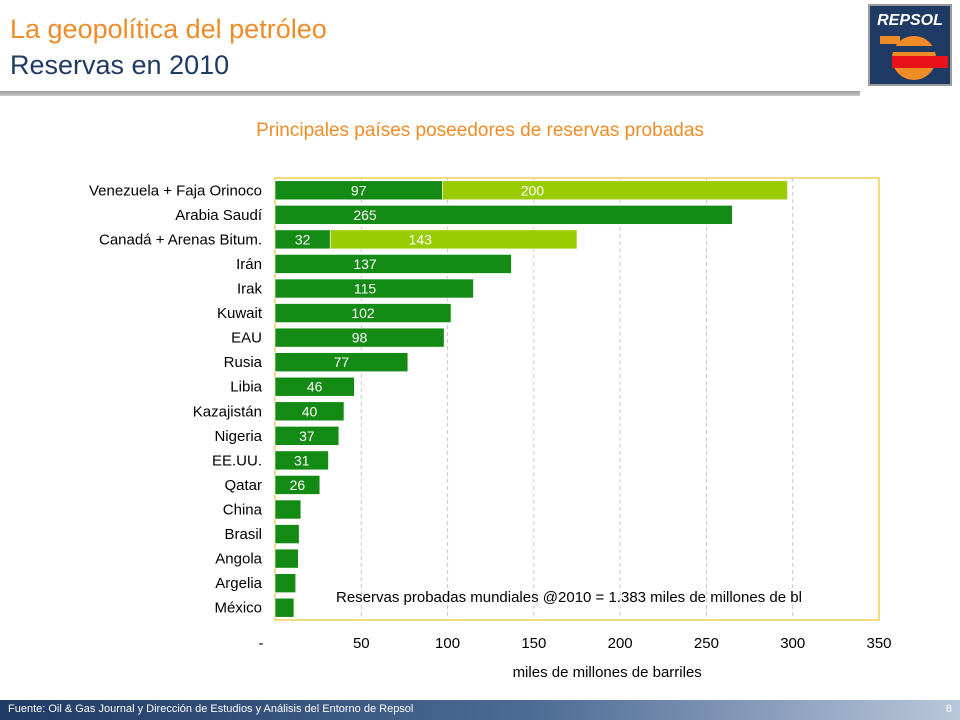 The height and width of the screenshot is (720, 960). Describe the element at coordinates (421, 239) in the screenshot. I see `data-label: 143` at that location.